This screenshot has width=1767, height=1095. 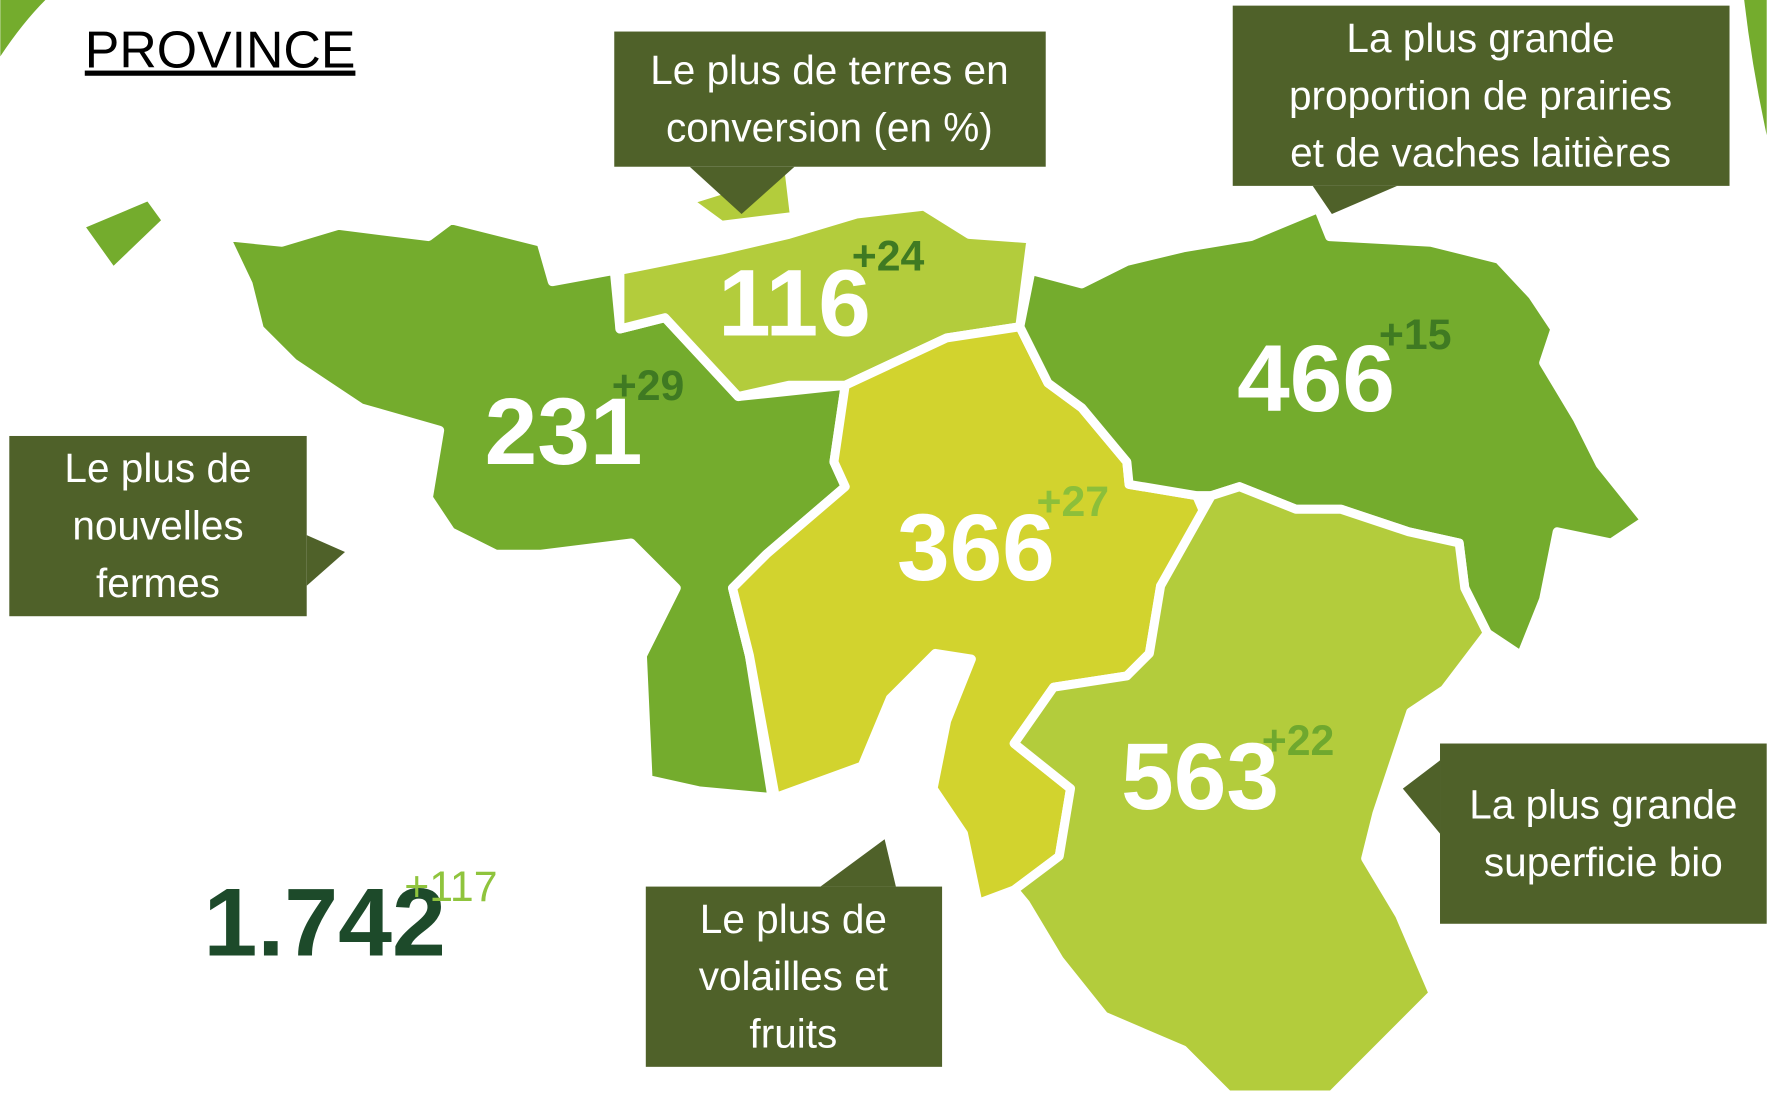 What do you see at coordinates (976, 548) in the screenshot?
I see `province-value: 366` at bounding box center [976, 548].